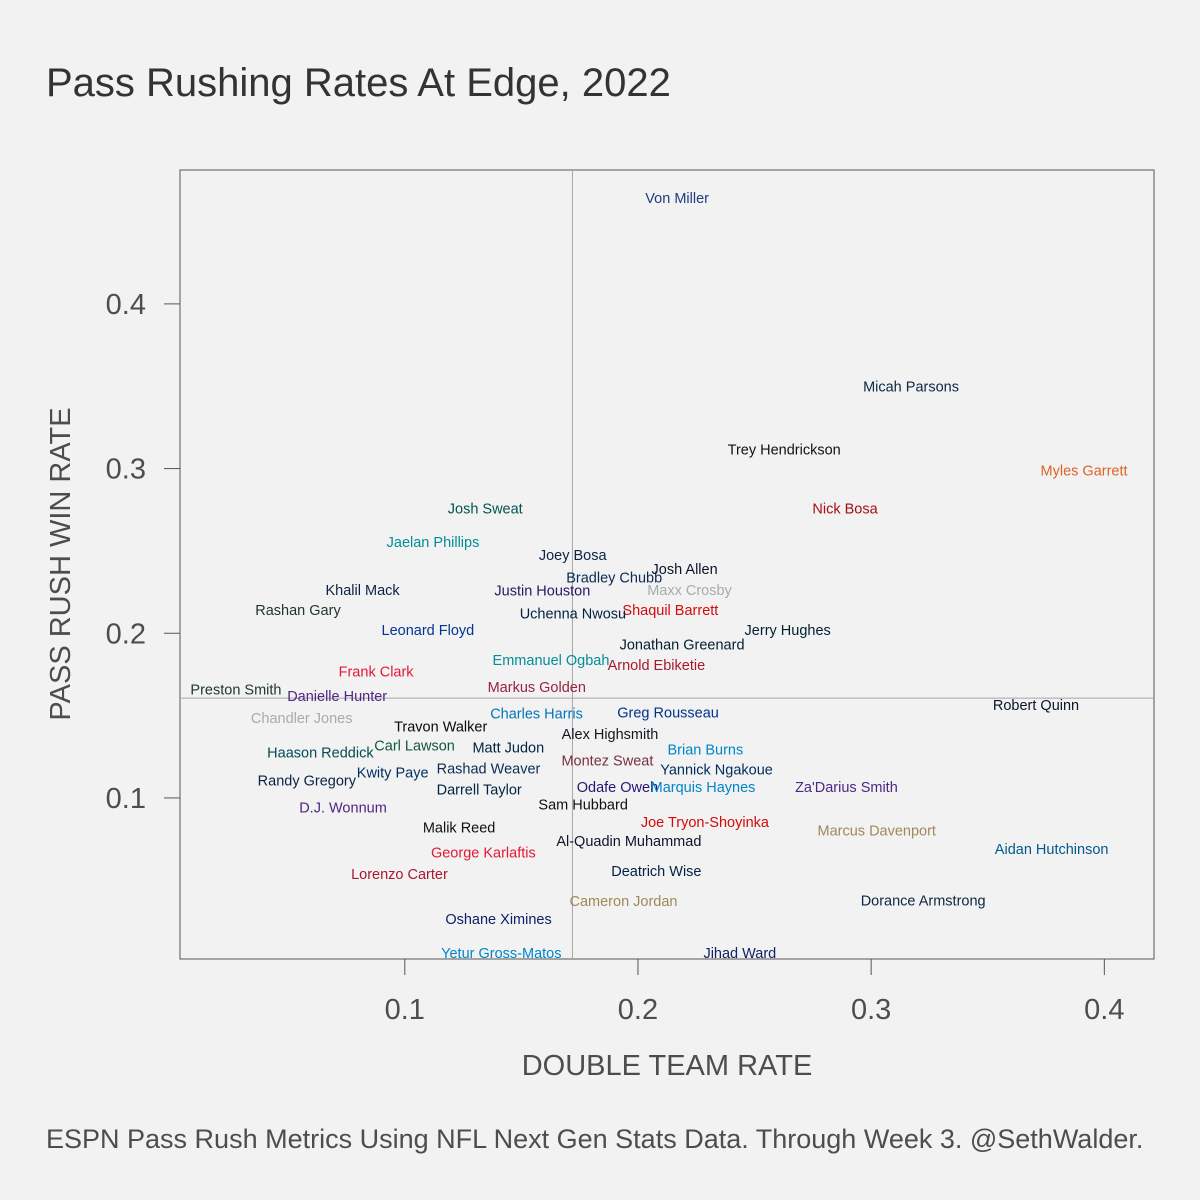 The image size is (1200, 1200). Describe the element at coordinates (479, 791) in the screenshot. I see `player-label: Darrell Taylor` at that location.